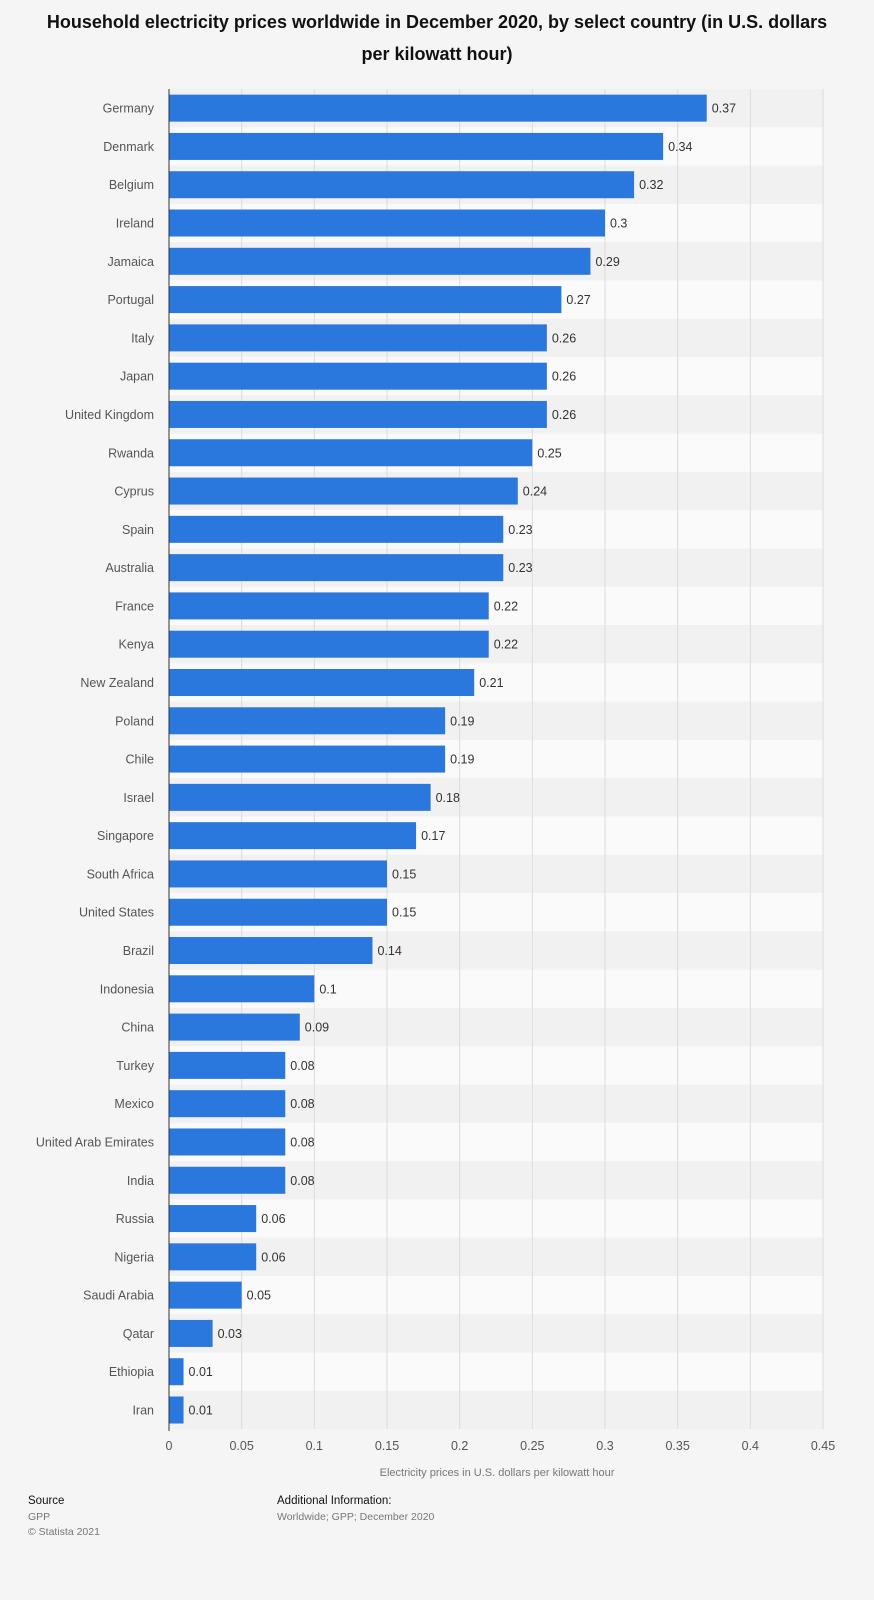 Image resolution: width=874 pixels, height=1600 pixels. Describe the element at coordinates (823, 1446) in the screenshot. I see `x-tick-label: 0.45` at that location.